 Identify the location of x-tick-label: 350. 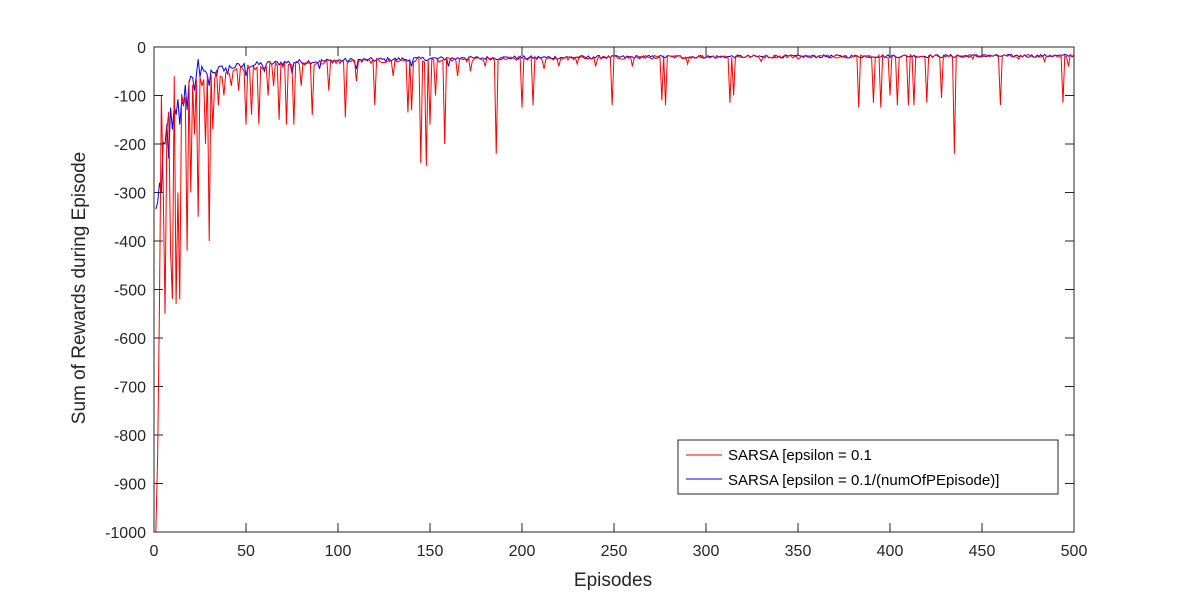
(798, 551).